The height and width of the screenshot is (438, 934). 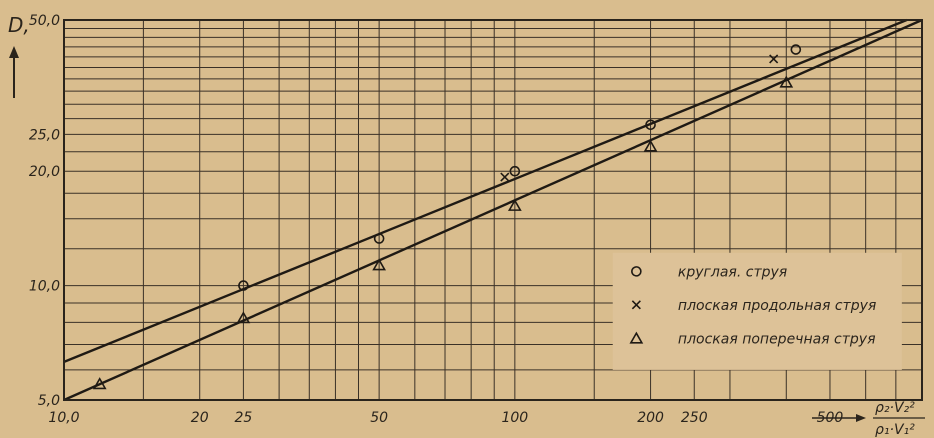 I want to click on y-axis-label: D,, so click(x=19, y=25).